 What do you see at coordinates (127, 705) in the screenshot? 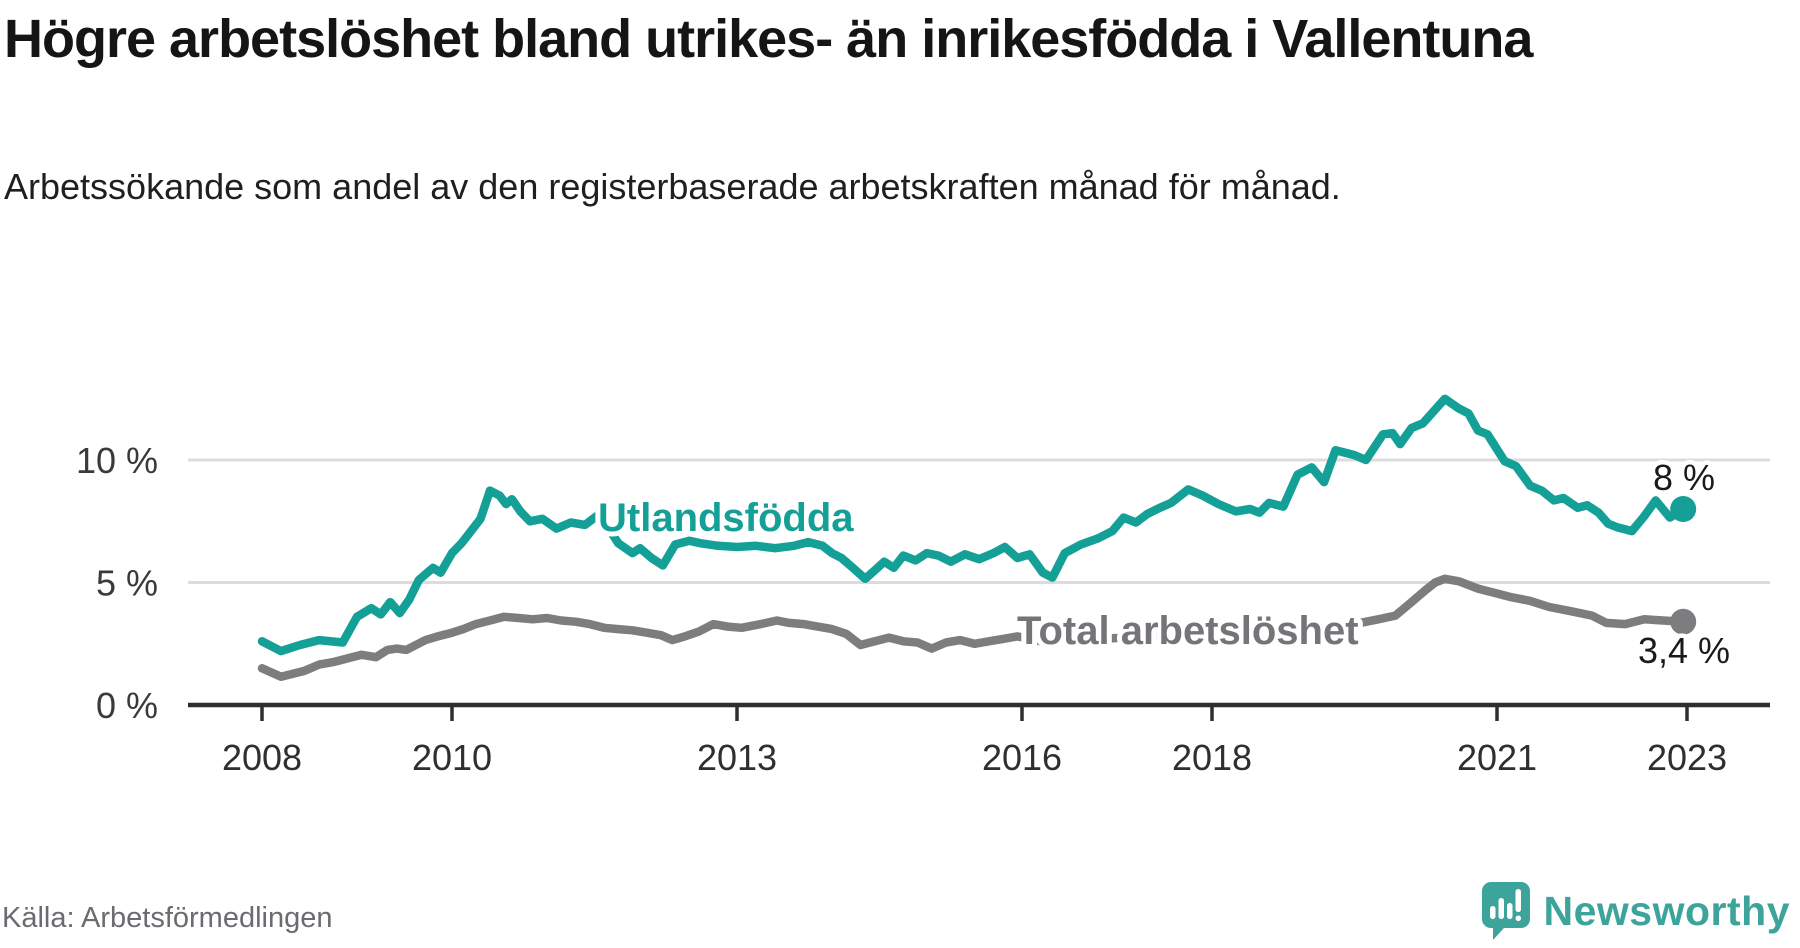
I see `y-tick-label: 0 %` at bounding box center [127, 705].